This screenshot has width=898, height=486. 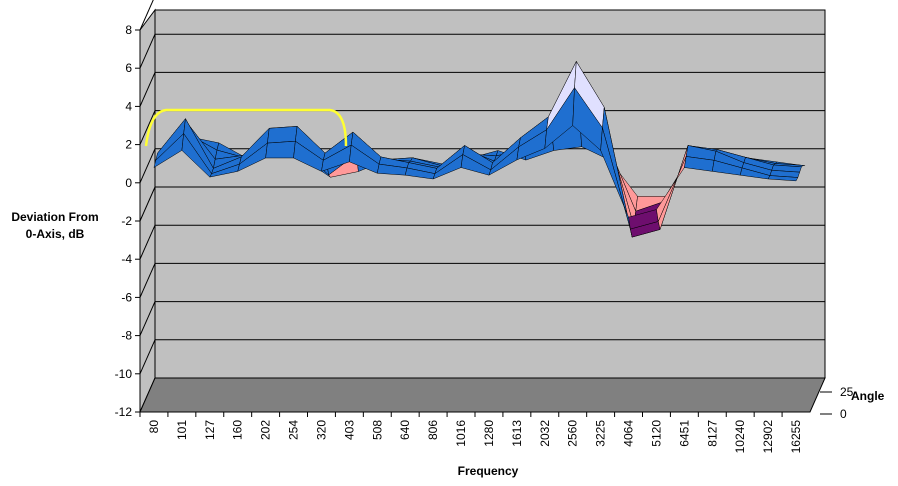 I want to click on y-axis-label-line2: 0-Axis, dB, so click(x=55, y=234).